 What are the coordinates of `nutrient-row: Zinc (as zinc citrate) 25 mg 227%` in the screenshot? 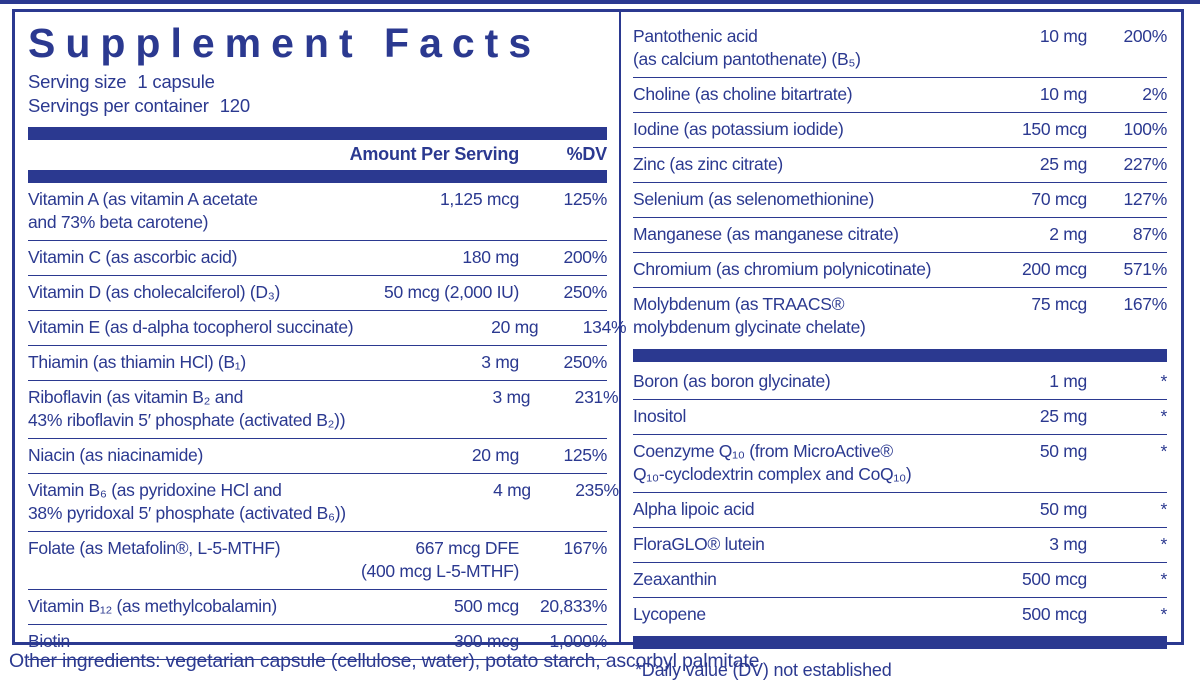 It's located at (900, 165).